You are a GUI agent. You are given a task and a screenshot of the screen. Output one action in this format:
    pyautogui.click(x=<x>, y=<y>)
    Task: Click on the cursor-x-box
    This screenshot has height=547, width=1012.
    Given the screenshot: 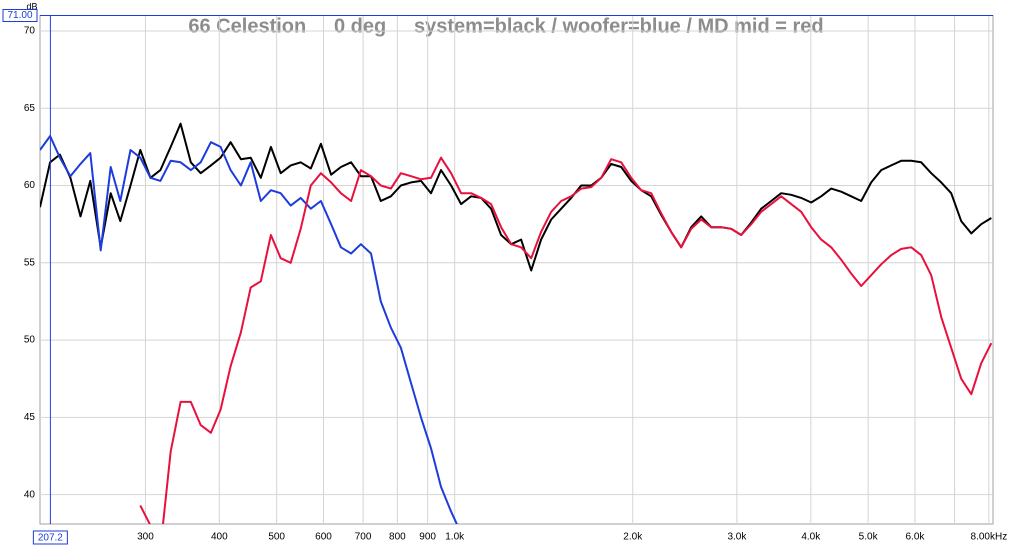 What is the action you would take?
    pyautogui.click(x=50, y=537)
    